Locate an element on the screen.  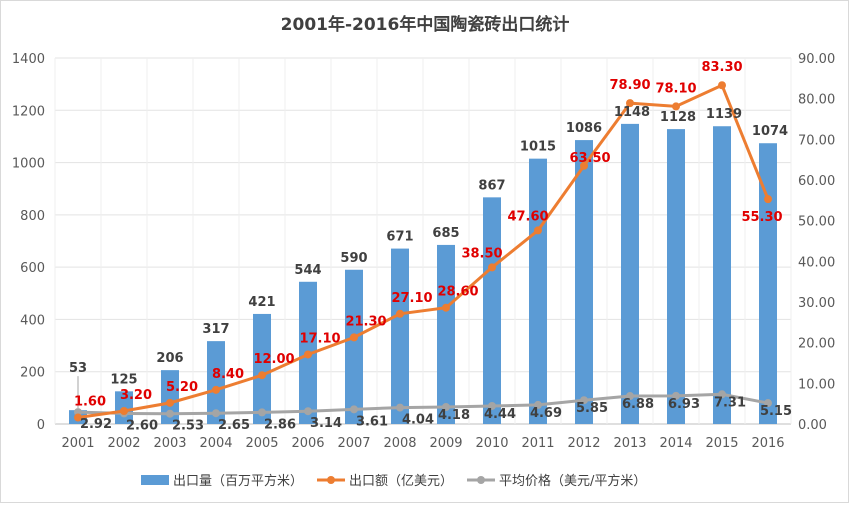
left-axis-tick: 200 is located at coordinates (32, 373).